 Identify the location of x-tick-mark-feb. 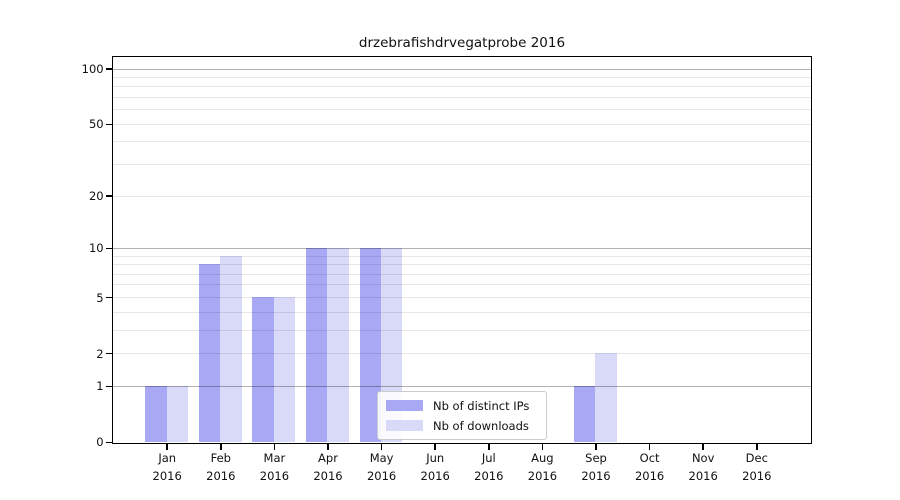
(221, 447).